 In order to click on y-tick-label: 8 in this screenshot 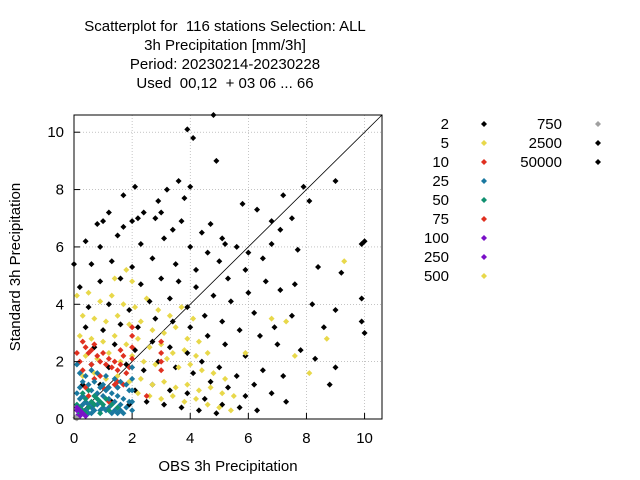, I will do `click(60, 190)`.